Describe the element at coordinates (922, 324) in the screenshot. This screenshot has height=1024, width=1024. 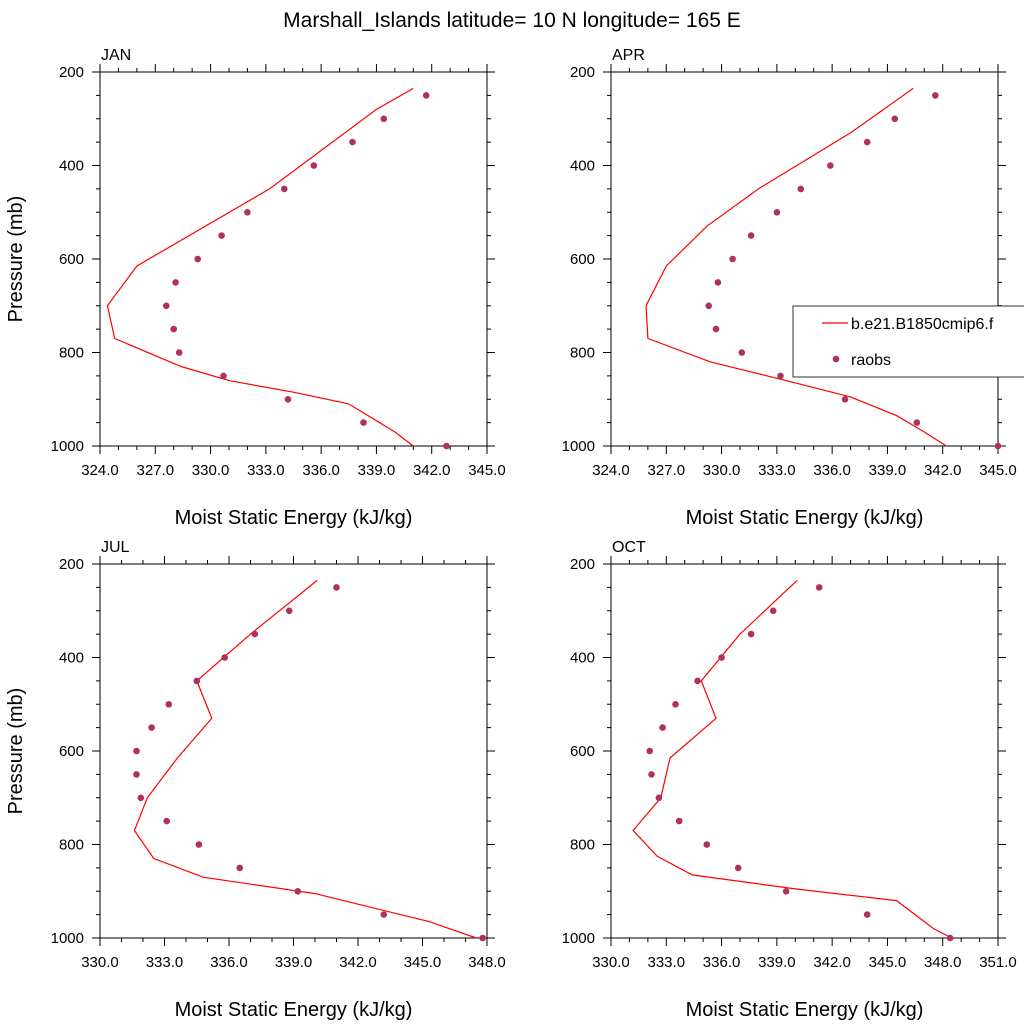
I see `legend-label-model: b.e21.B1850cmip6.f` at that location.